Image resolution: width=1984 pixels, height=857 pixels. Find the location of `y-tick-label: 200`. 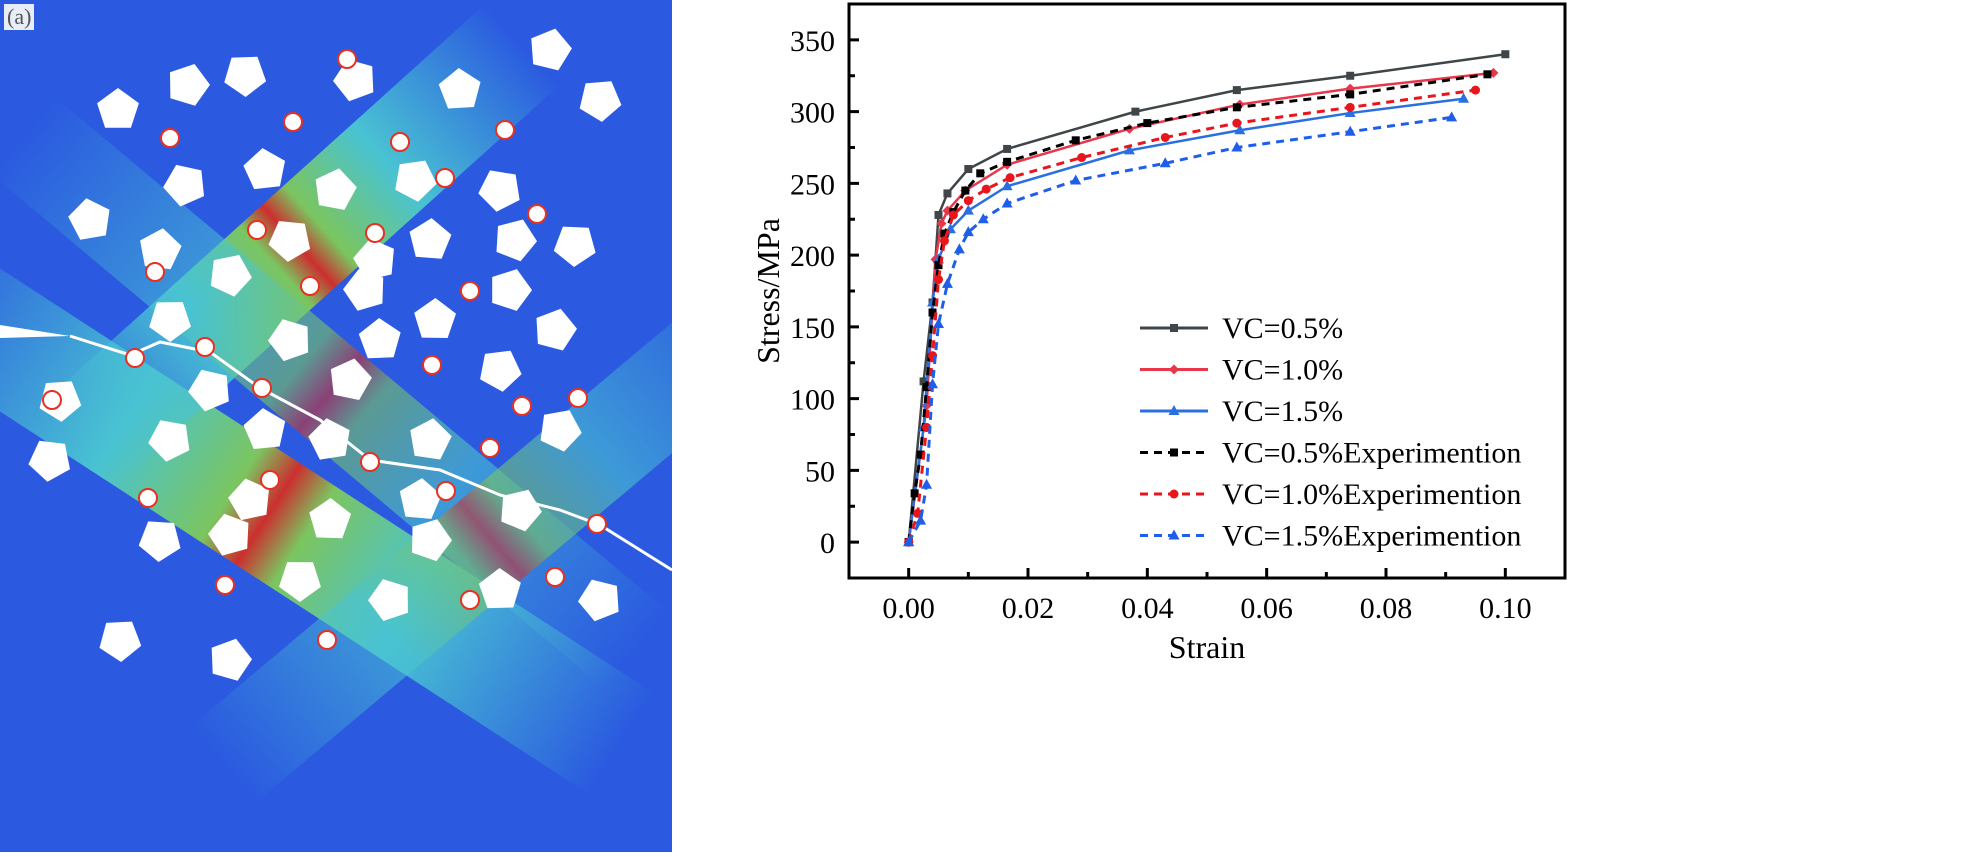

y-tick-label: 200 is located at coordinates (812, 256).